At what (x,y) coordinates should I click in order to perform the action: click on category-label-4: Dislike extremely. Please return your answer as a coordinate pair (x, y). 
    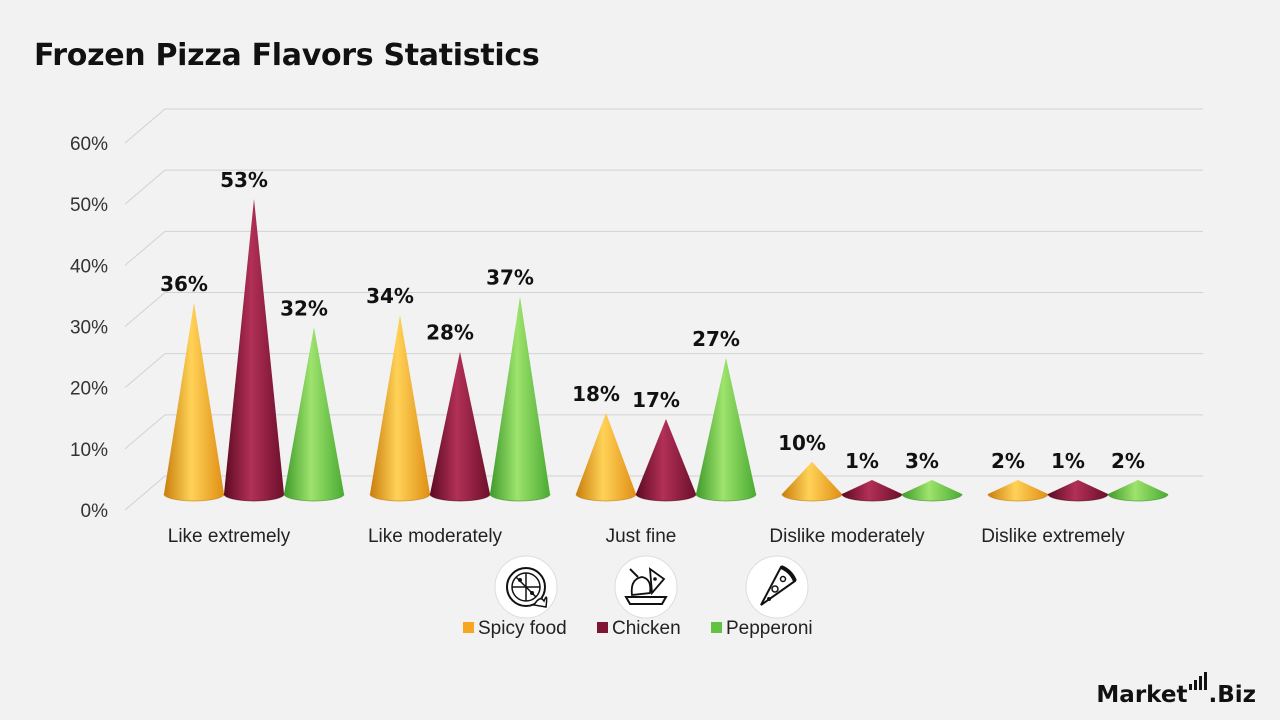
    Looking at the image, I should click on (1053, 536).